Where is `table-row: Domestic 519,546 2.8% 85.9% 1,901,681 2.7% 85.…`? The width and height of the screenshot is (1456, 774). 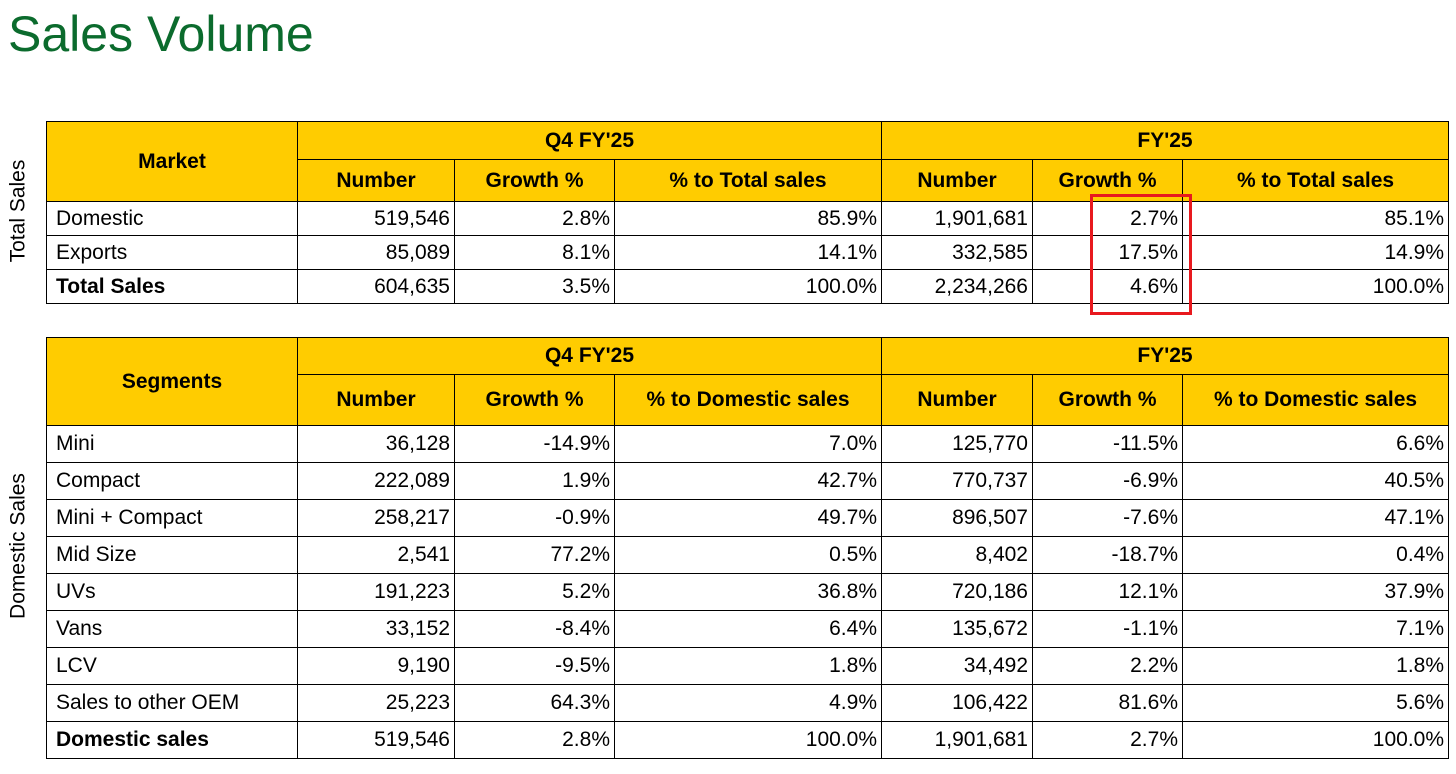 table-row: Domestic 519,546 2.8% 85.9% 1,901,681 2.7% 85.… is located at coordinates (748, 218).